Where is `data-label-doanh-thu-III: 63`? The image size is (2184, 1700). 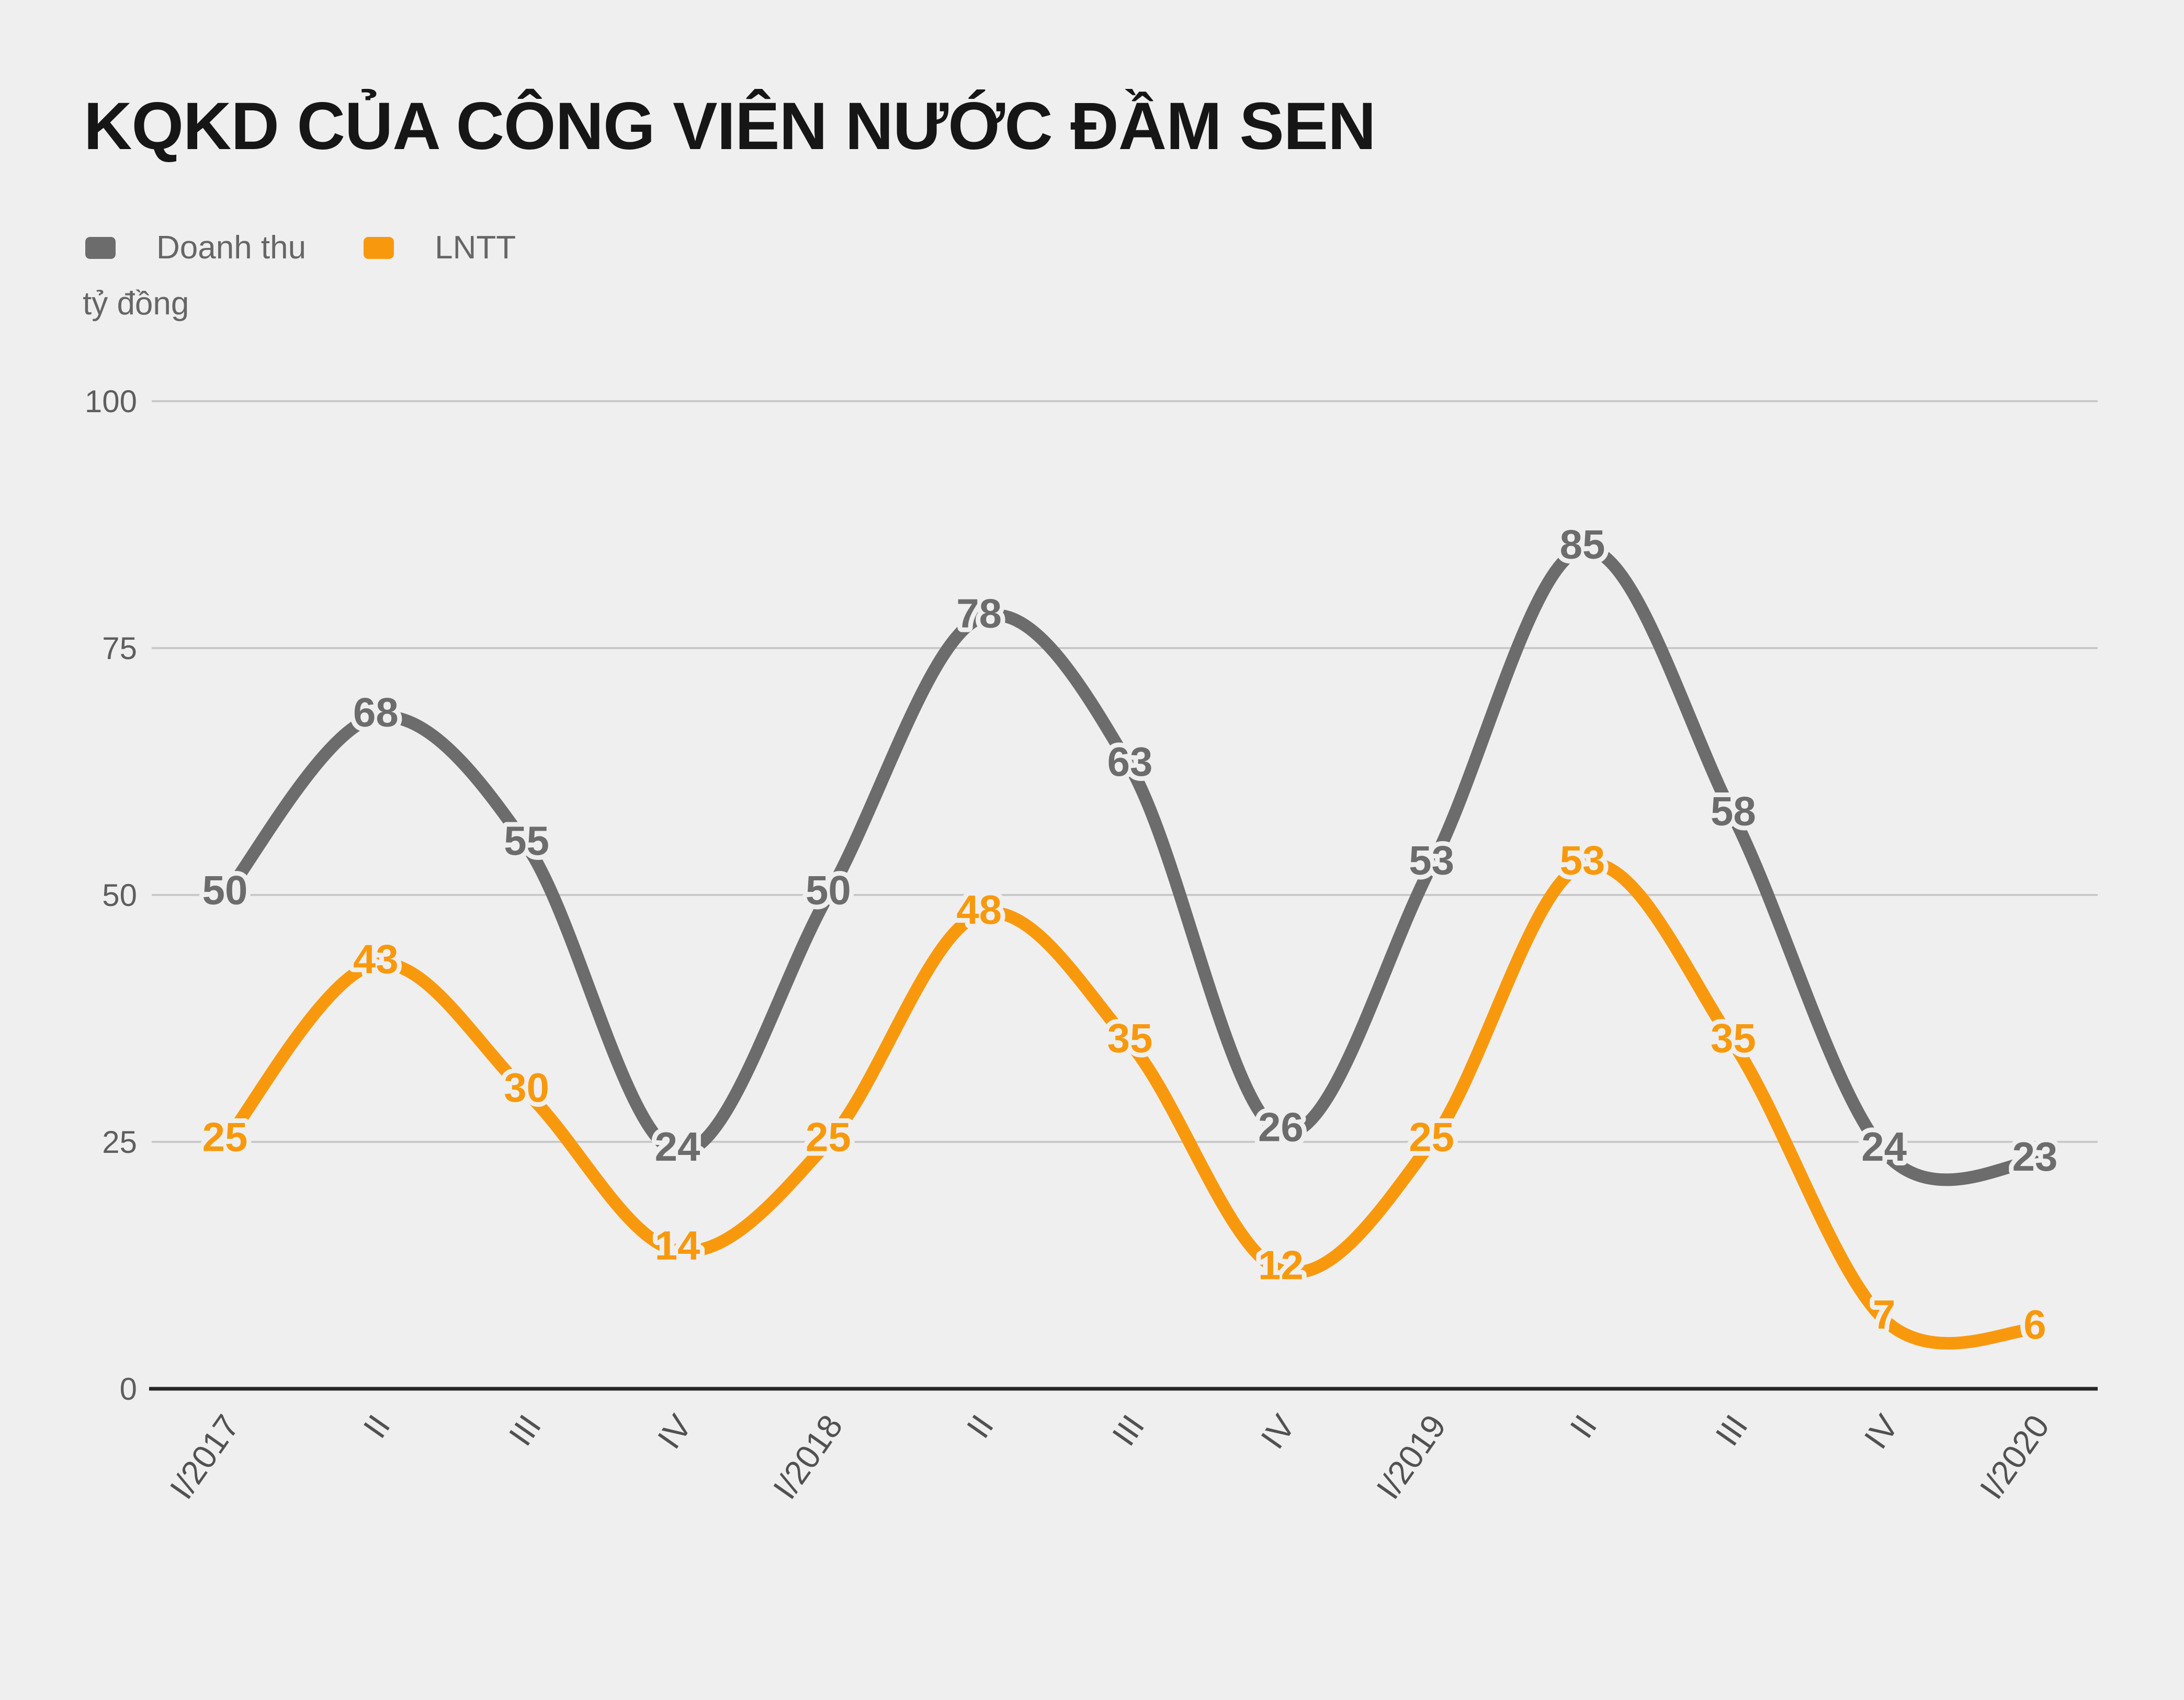
data-label-doanh-thu-III: 63 is located at coordinates (1130, 762).